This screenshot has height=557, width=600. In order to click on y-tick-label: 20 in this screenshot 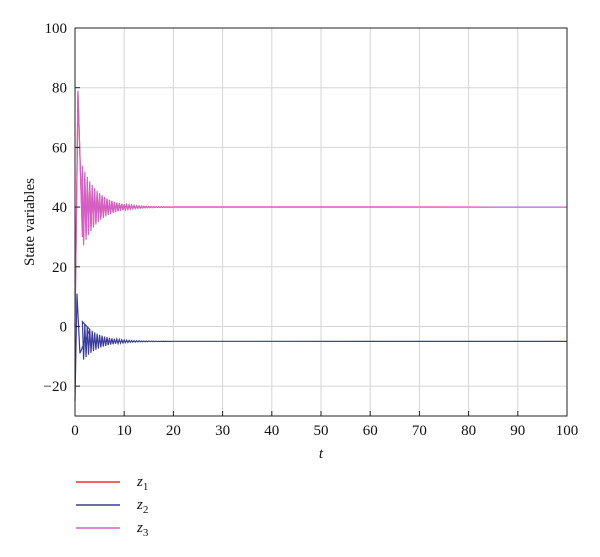, I will do `click(59, 268)`.